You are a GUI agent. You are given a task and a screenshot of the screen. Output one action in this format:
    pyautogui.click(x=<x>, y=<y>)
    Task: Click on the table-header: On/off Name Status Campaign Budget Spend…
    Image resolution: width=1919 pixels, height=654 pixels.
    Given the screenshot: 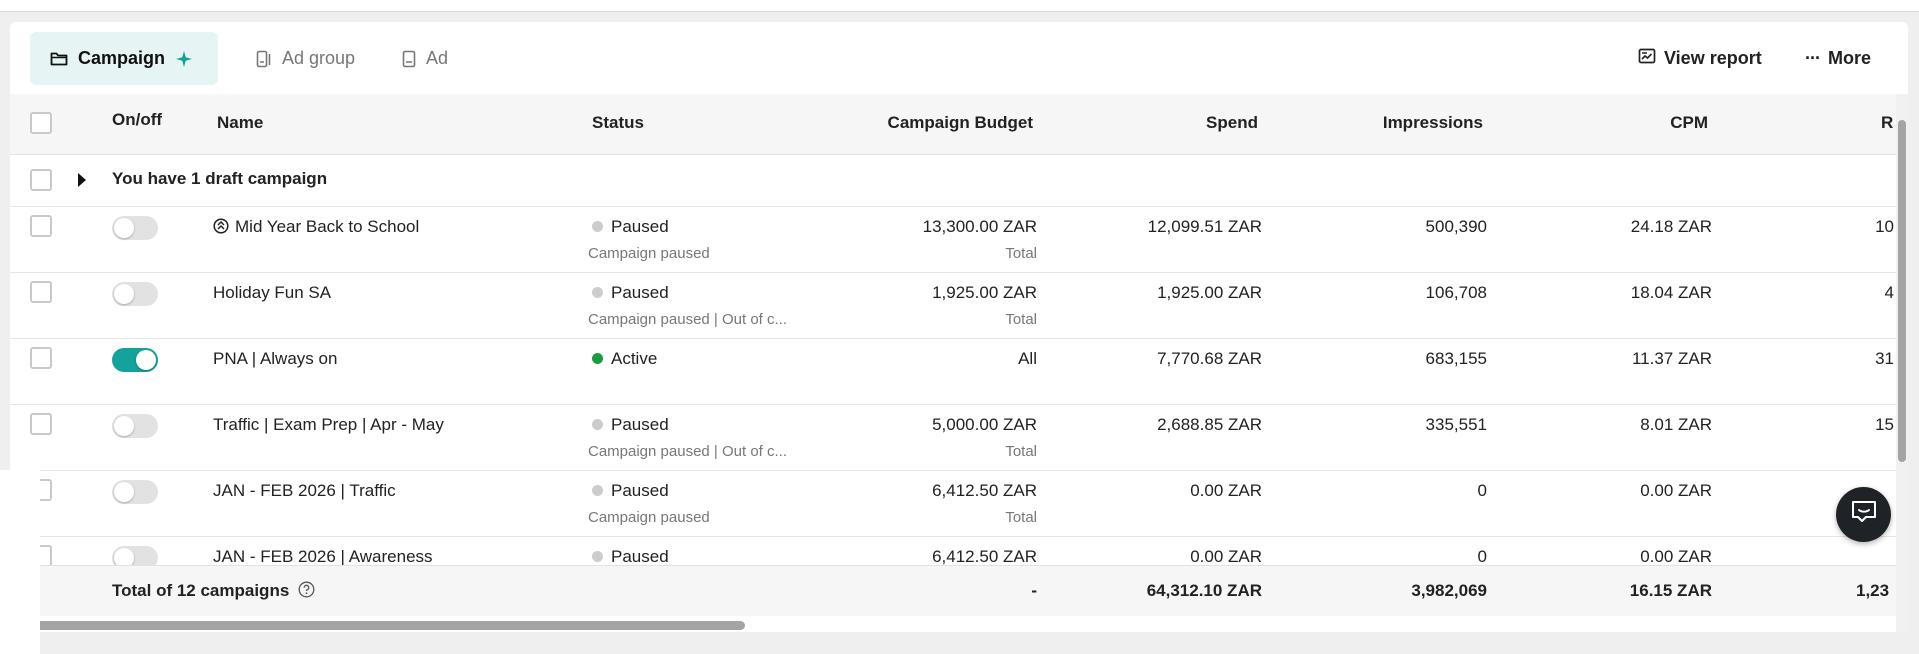 What is the action you would take?
    pyautogui.click(x=953, y=124)
    